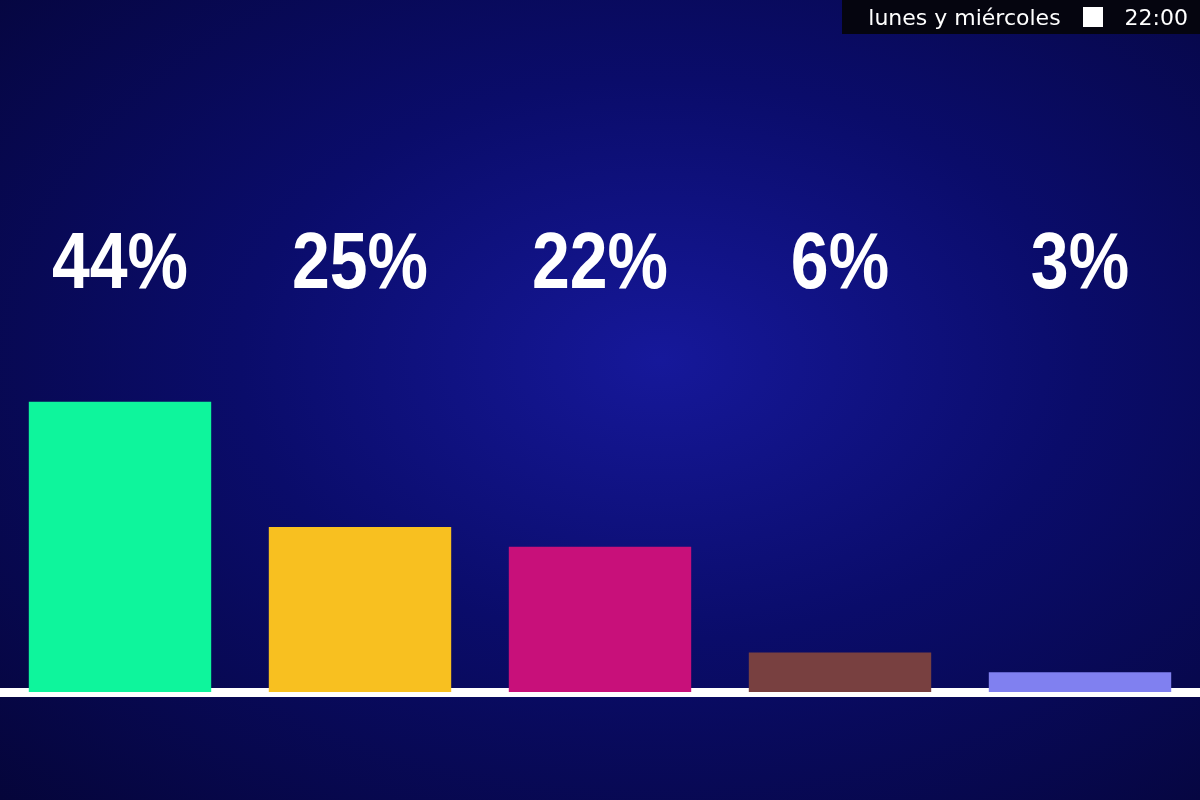 This screenshot has height=800, width=1200. Describe the element at coordinates (964, 17) in the screenshot. I see `text: lunes y miércoles` at that location.